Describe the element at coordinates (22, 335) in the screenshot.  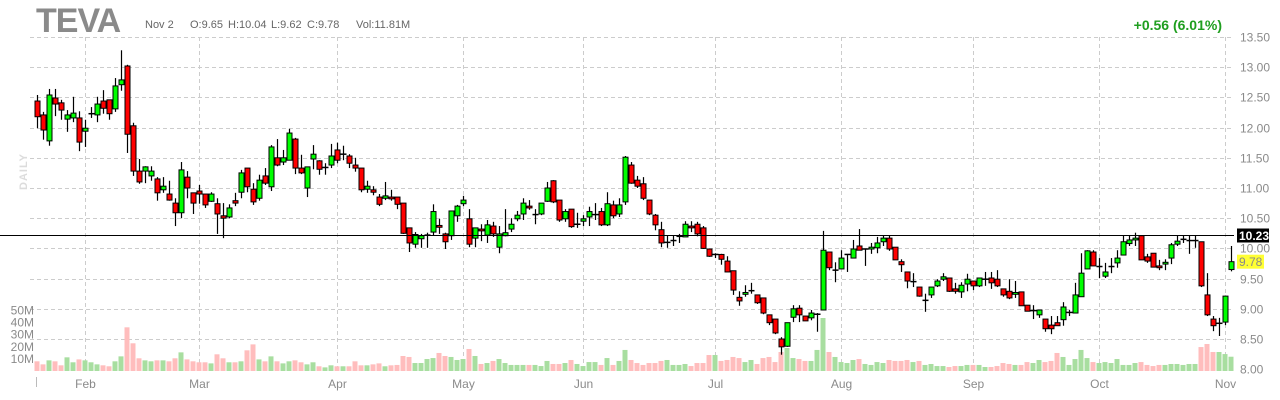
I see `volume-tick-label: 30M` at that location.